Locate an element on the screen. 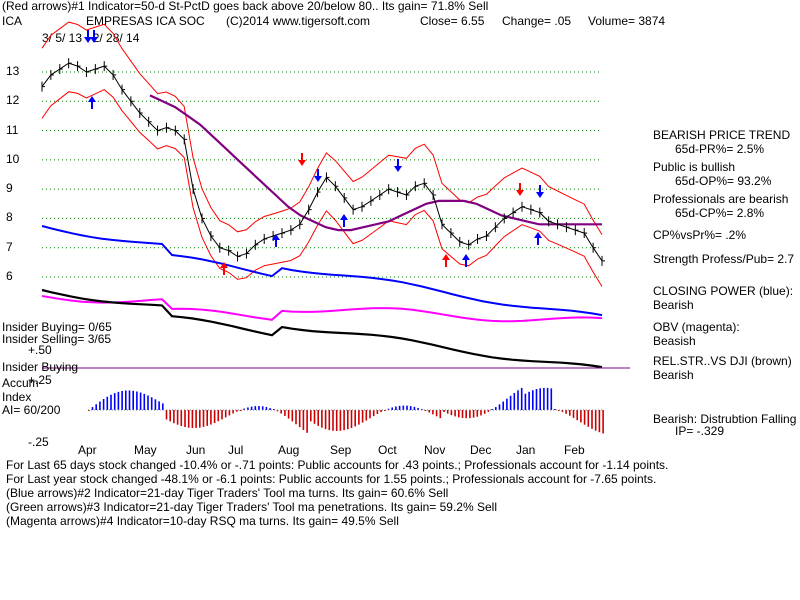 The image size is (800, 600). public-label: Public is bullish is located at coordinates (694, 167).